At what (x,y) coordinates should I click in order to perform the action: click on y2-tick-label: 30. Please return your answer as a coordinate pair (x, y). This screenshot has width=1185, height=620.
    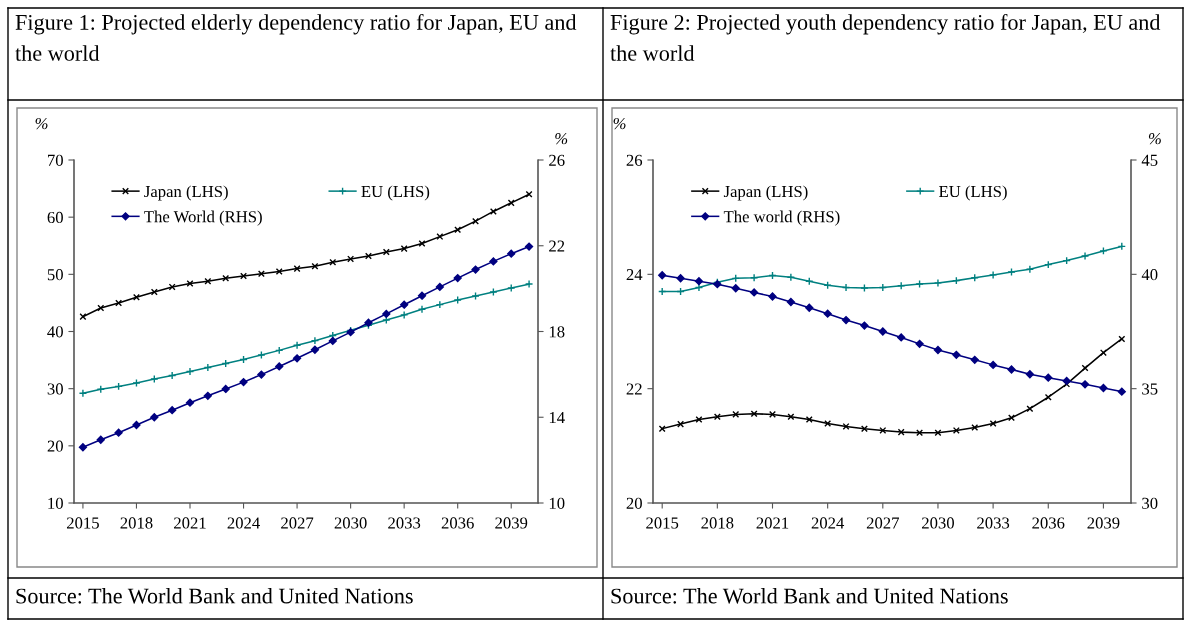
    Looking at the image, I should click on (1150, 503).